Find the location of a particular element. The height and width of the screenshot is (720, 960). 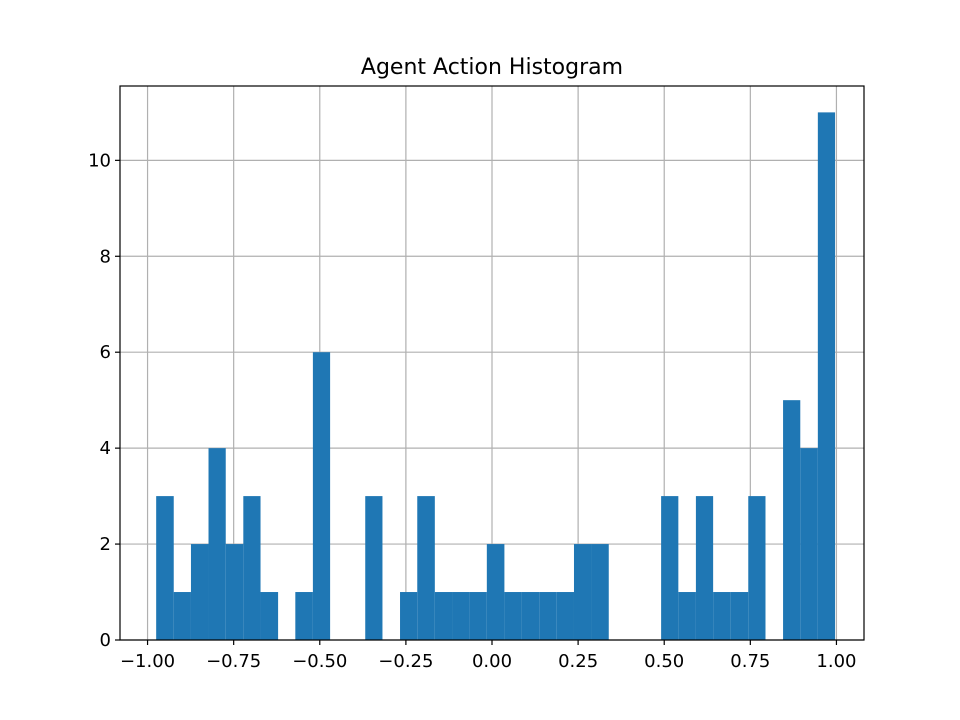

x-tick-label: 0.75 is located at coordinates (750, 661).